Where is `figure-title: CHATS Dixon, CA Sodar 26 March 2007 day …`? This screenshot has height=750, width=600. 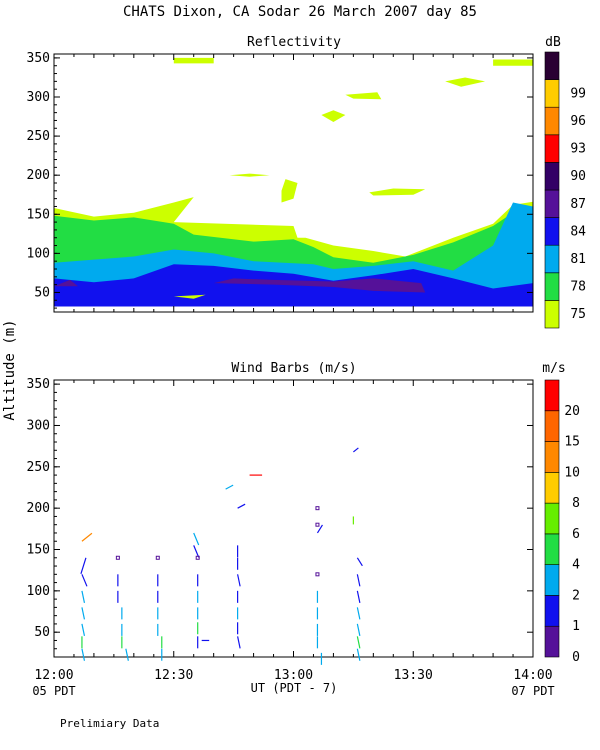 figure-title: CHATS Dixon, CA Sodar 26 March 2007 day … is located at coordinates (300, 12).